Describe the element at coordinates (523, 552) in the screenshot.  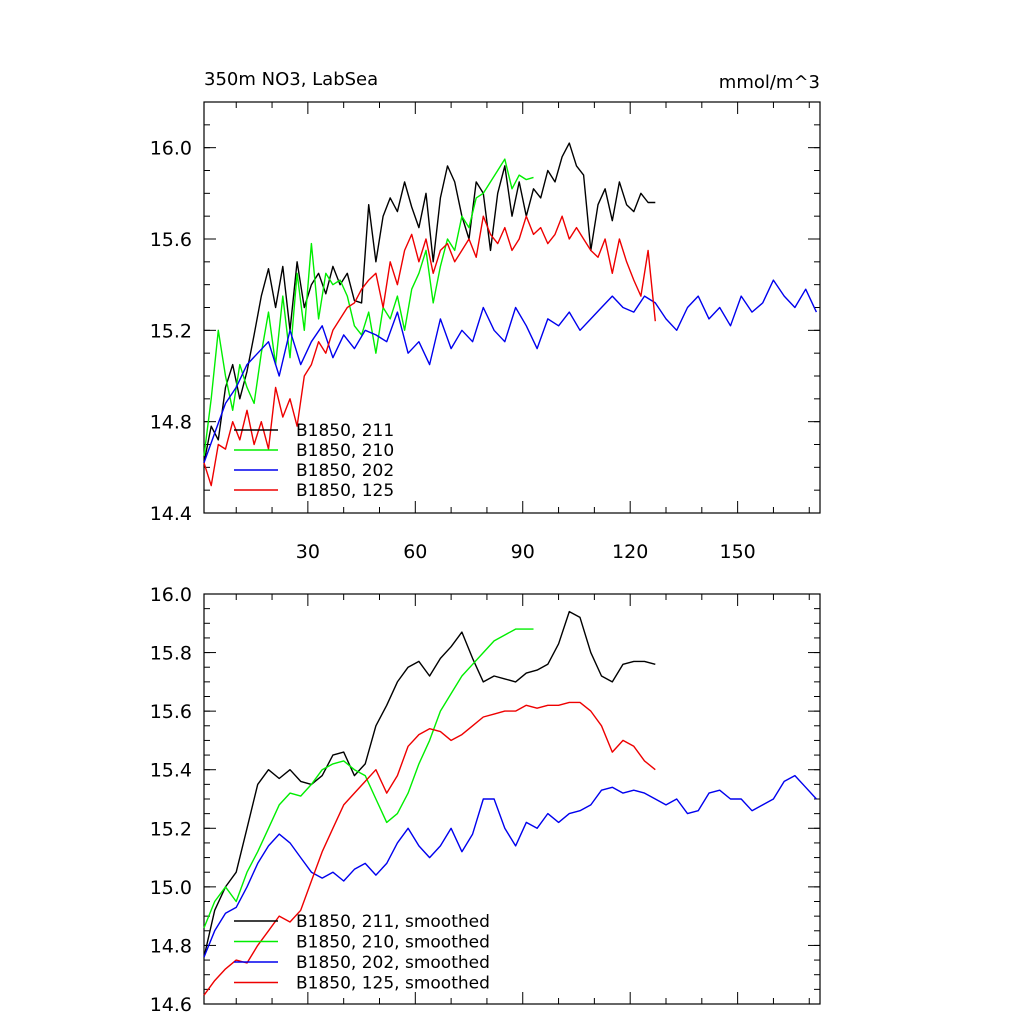
I see `x-tick-label: 90` at that location.